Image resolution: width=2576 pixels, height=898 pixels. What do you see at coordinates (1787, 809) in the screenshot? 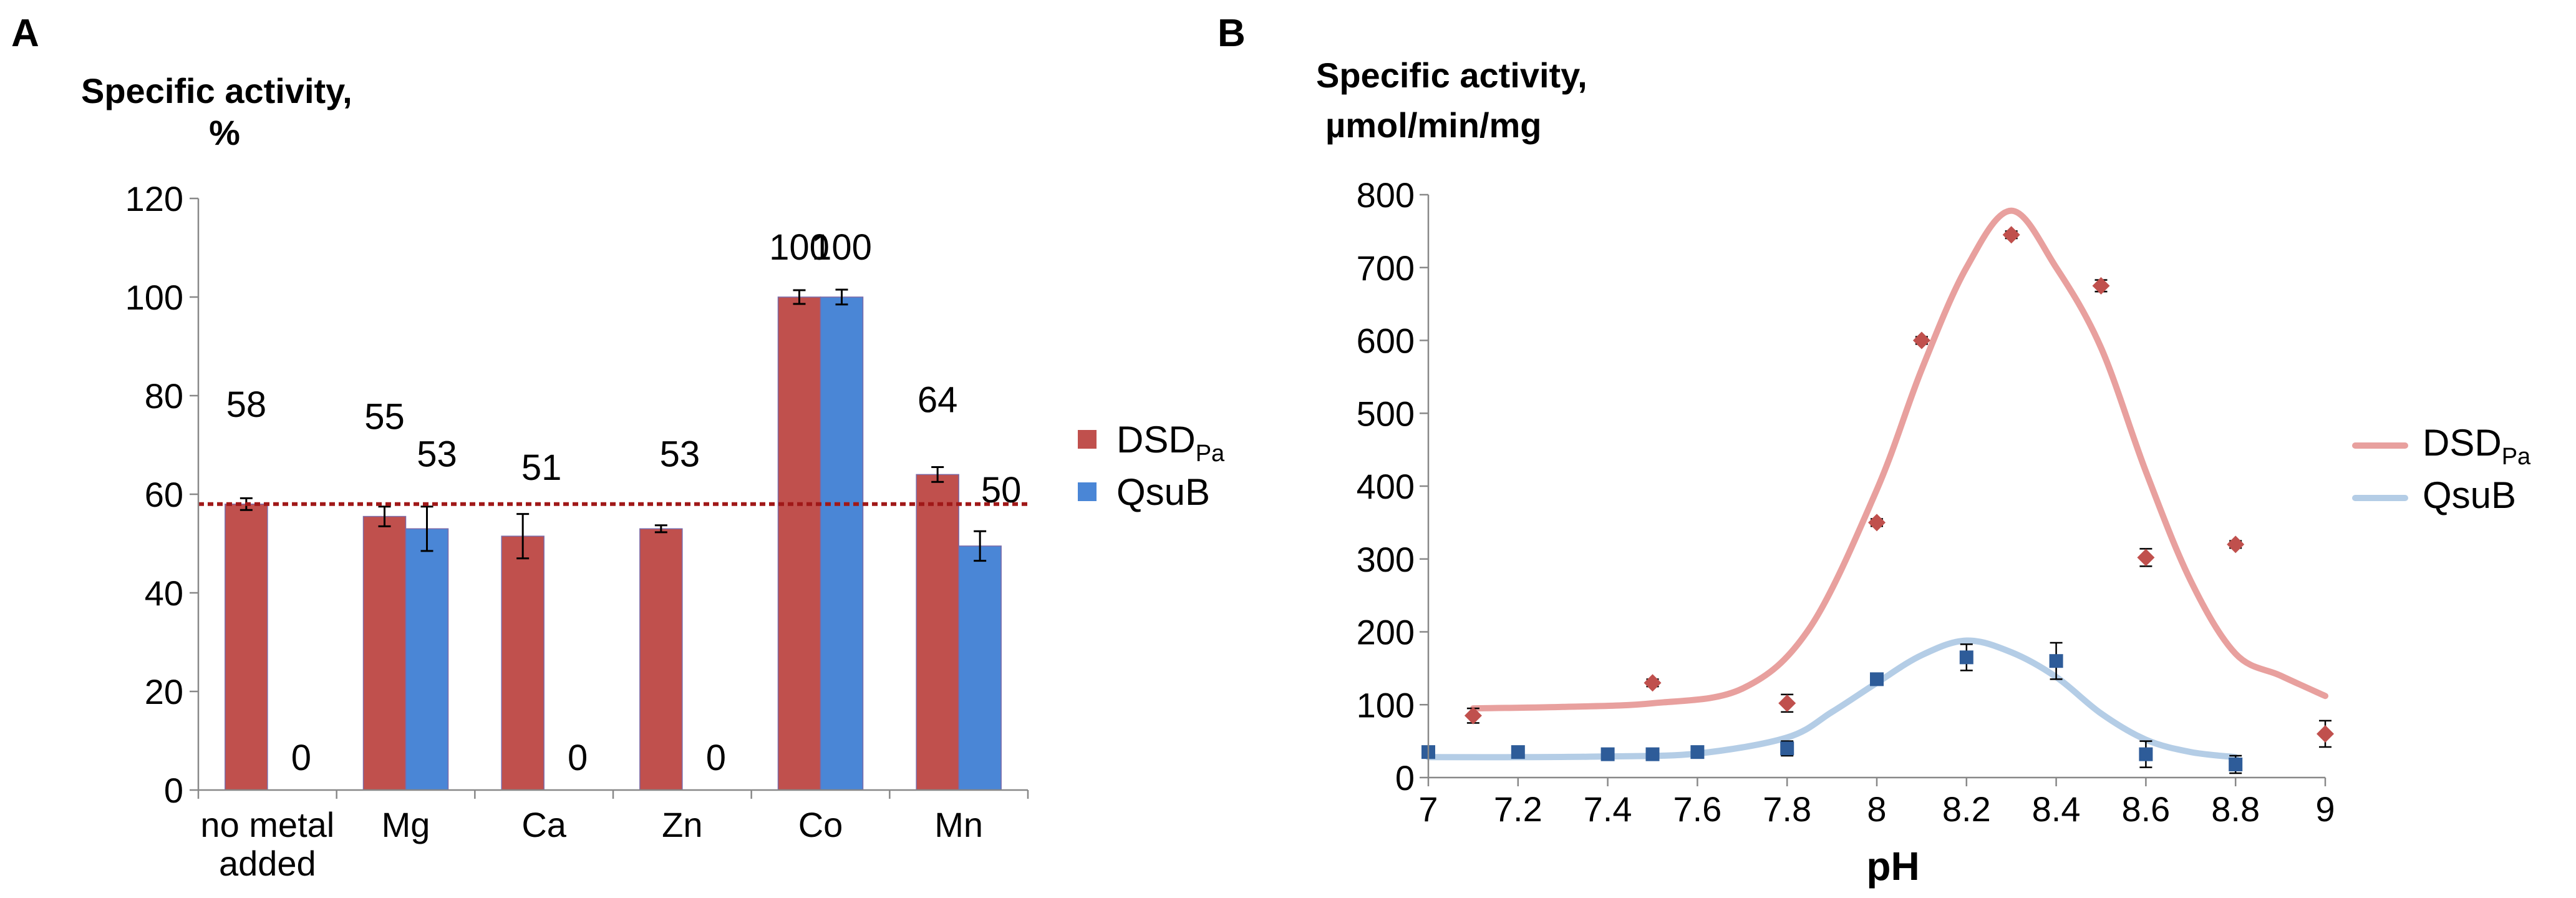
I see `x-tick-label: 7.8` at bounding box center [1787, 809].